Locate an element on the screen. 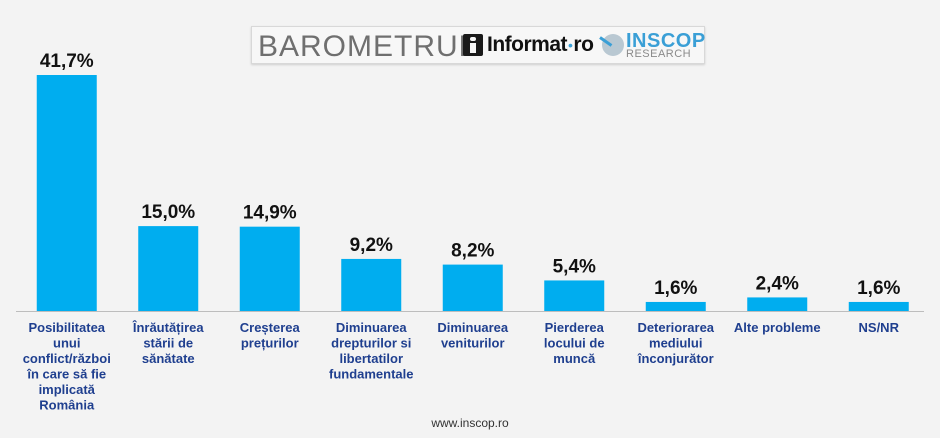 Image resolution: width=940 pixels, height=438 pixels. category-label: Deteriorarea mediului înconjurător is located at coordinates (676, 343).